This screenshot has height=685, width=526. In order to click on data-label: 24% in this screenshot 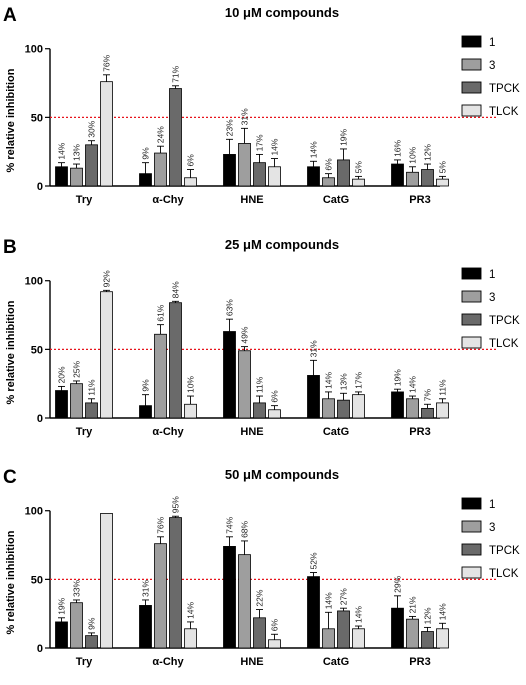, I will do `click(161, 134)`.